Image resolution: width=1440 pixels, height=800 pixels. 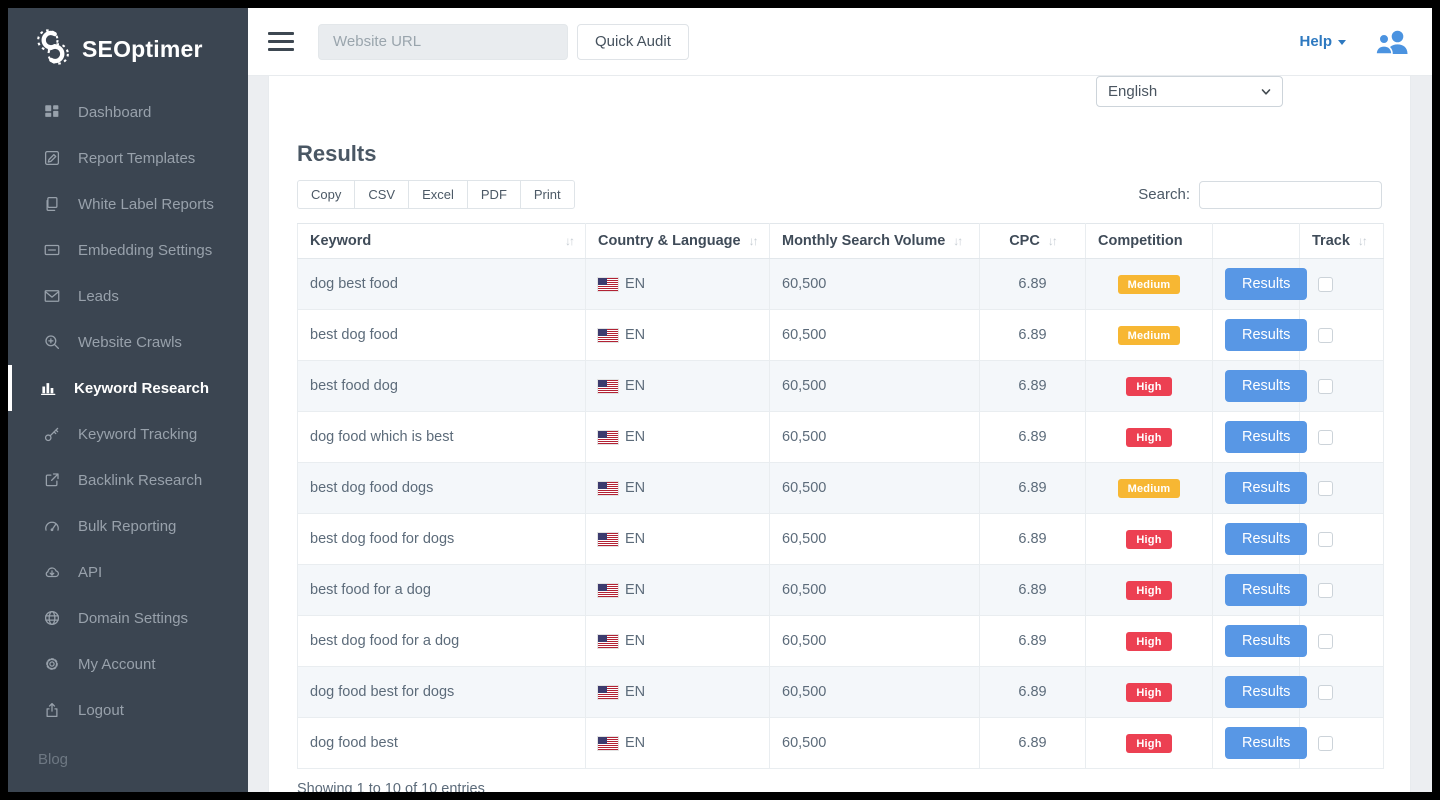 What do you see at coordinates (1315, 41) in the screenshot?
I see `help-label: Help` at bounding box center [1315, 41].